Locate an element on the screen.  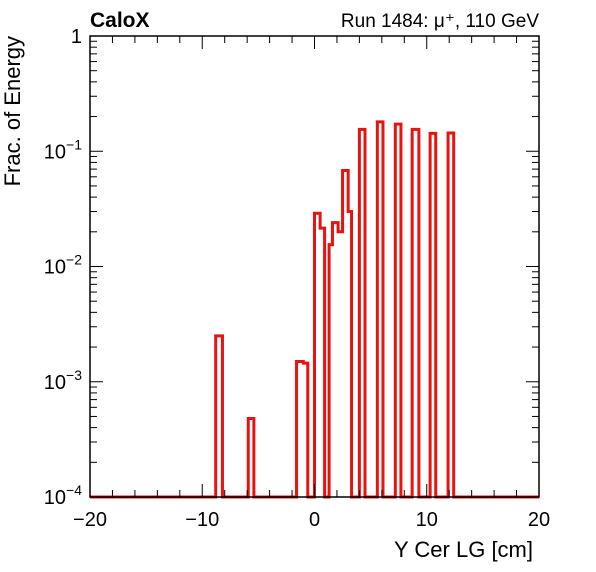
x-tick-label: 10 is located at coordinates (427, 520).